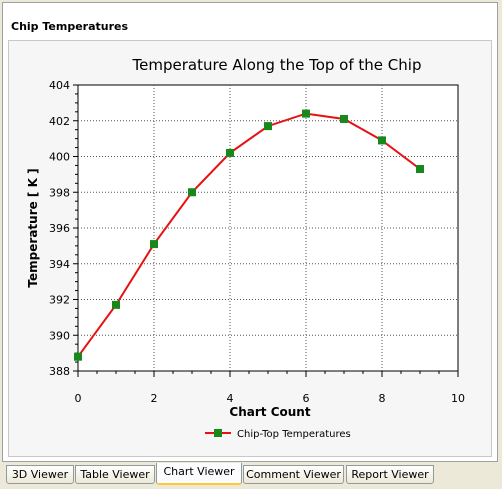  What do you see at coordinates (33, 227) in the screenshot?
I see `y-axis-label: Temperature [ K ]` at bounding box center [33, 227].